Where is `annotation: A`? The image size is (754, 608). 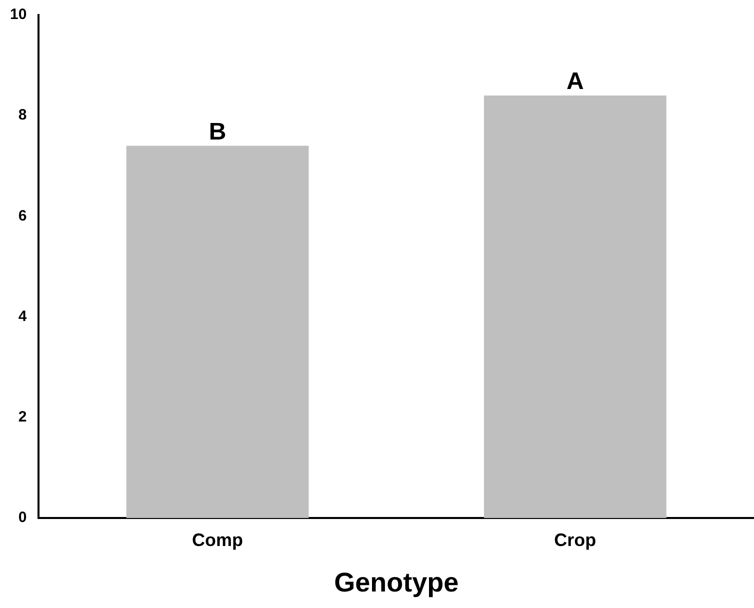 annotation: A is located at coordinates (575, 82).